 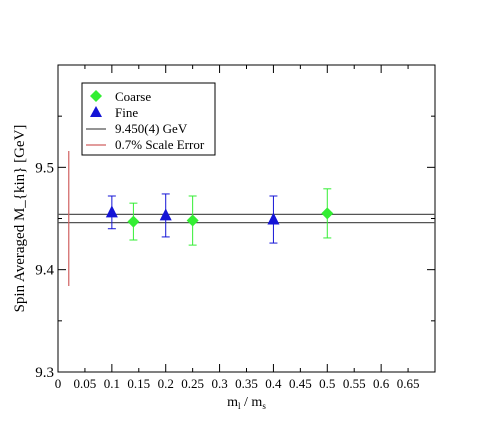 I want to click on x-tick-label: 0.2, so click(x=166, y=383).